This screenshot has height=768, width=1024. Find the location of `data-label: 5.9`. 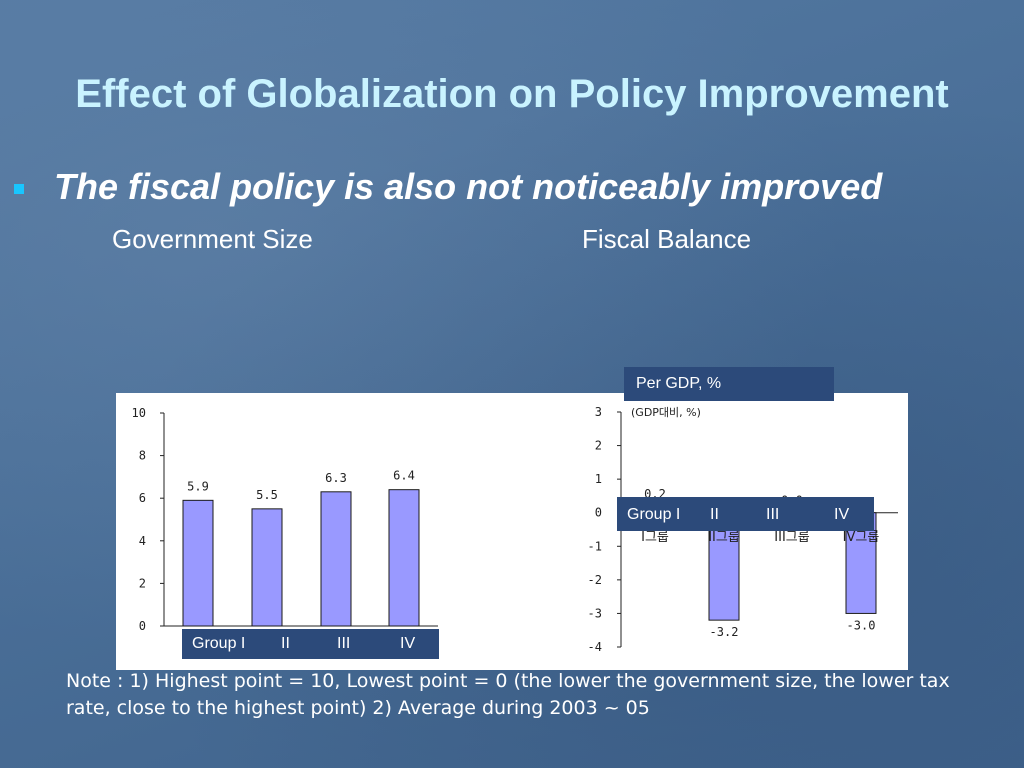

data-label: 5.9 is located at coordinates (198, 486).